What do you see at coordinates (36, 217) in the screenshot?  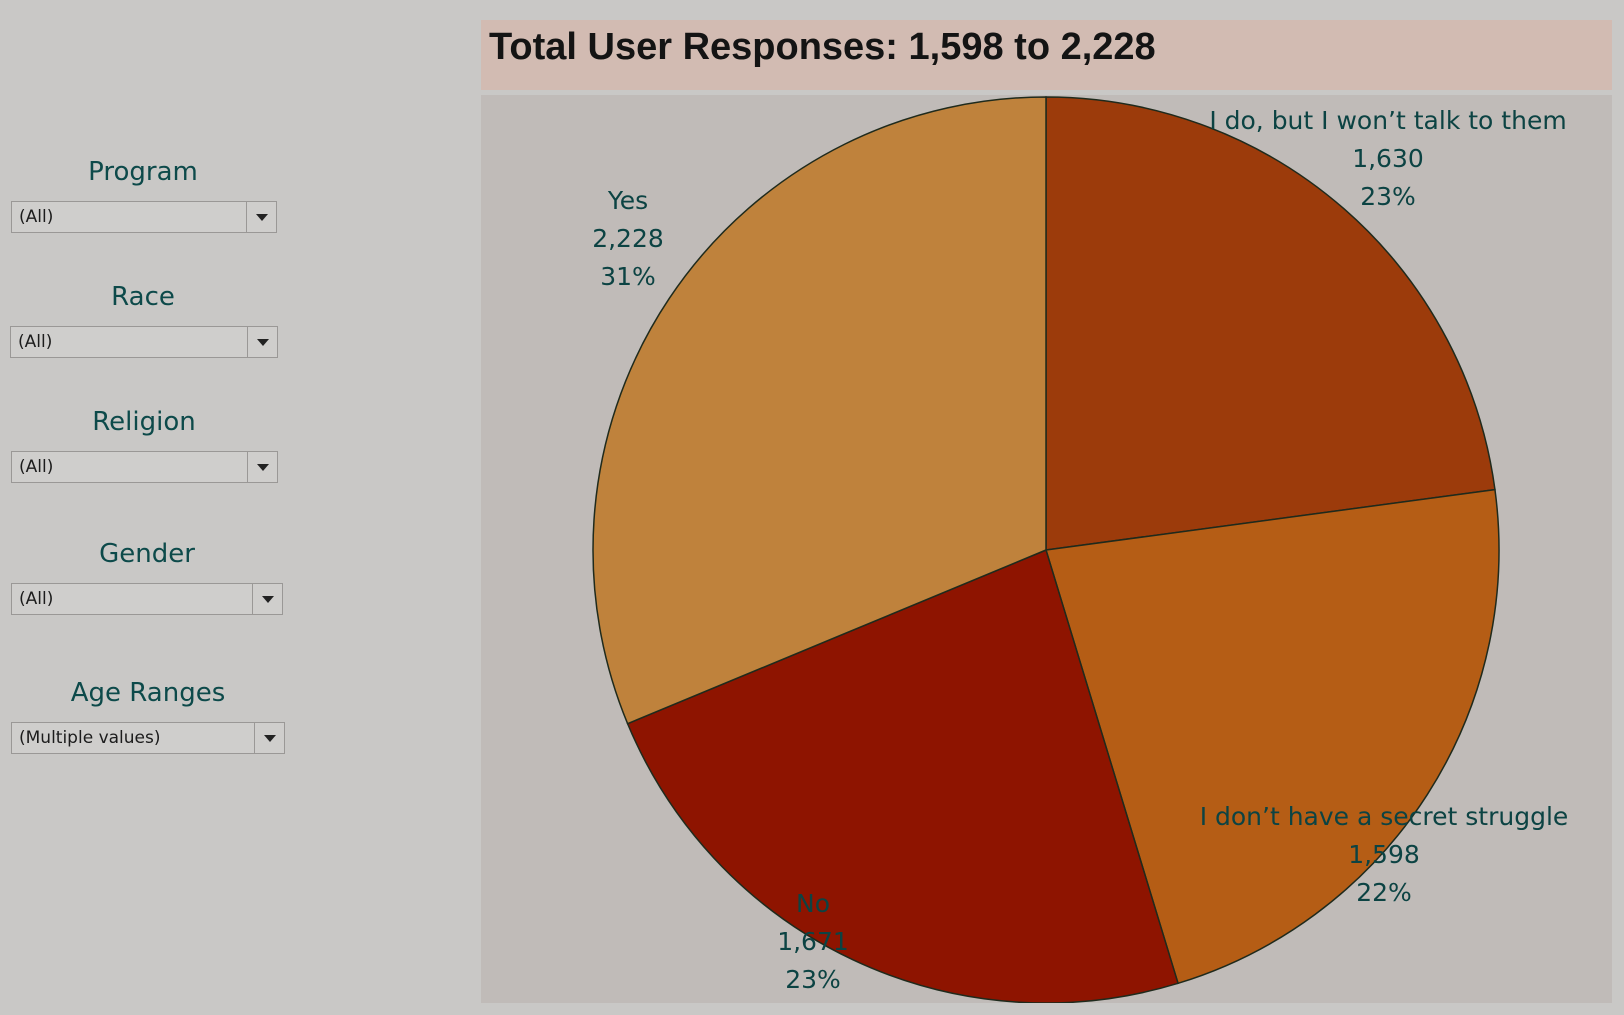 I see `program-dropdown-value: (All)` at bounding box center [36, 217].